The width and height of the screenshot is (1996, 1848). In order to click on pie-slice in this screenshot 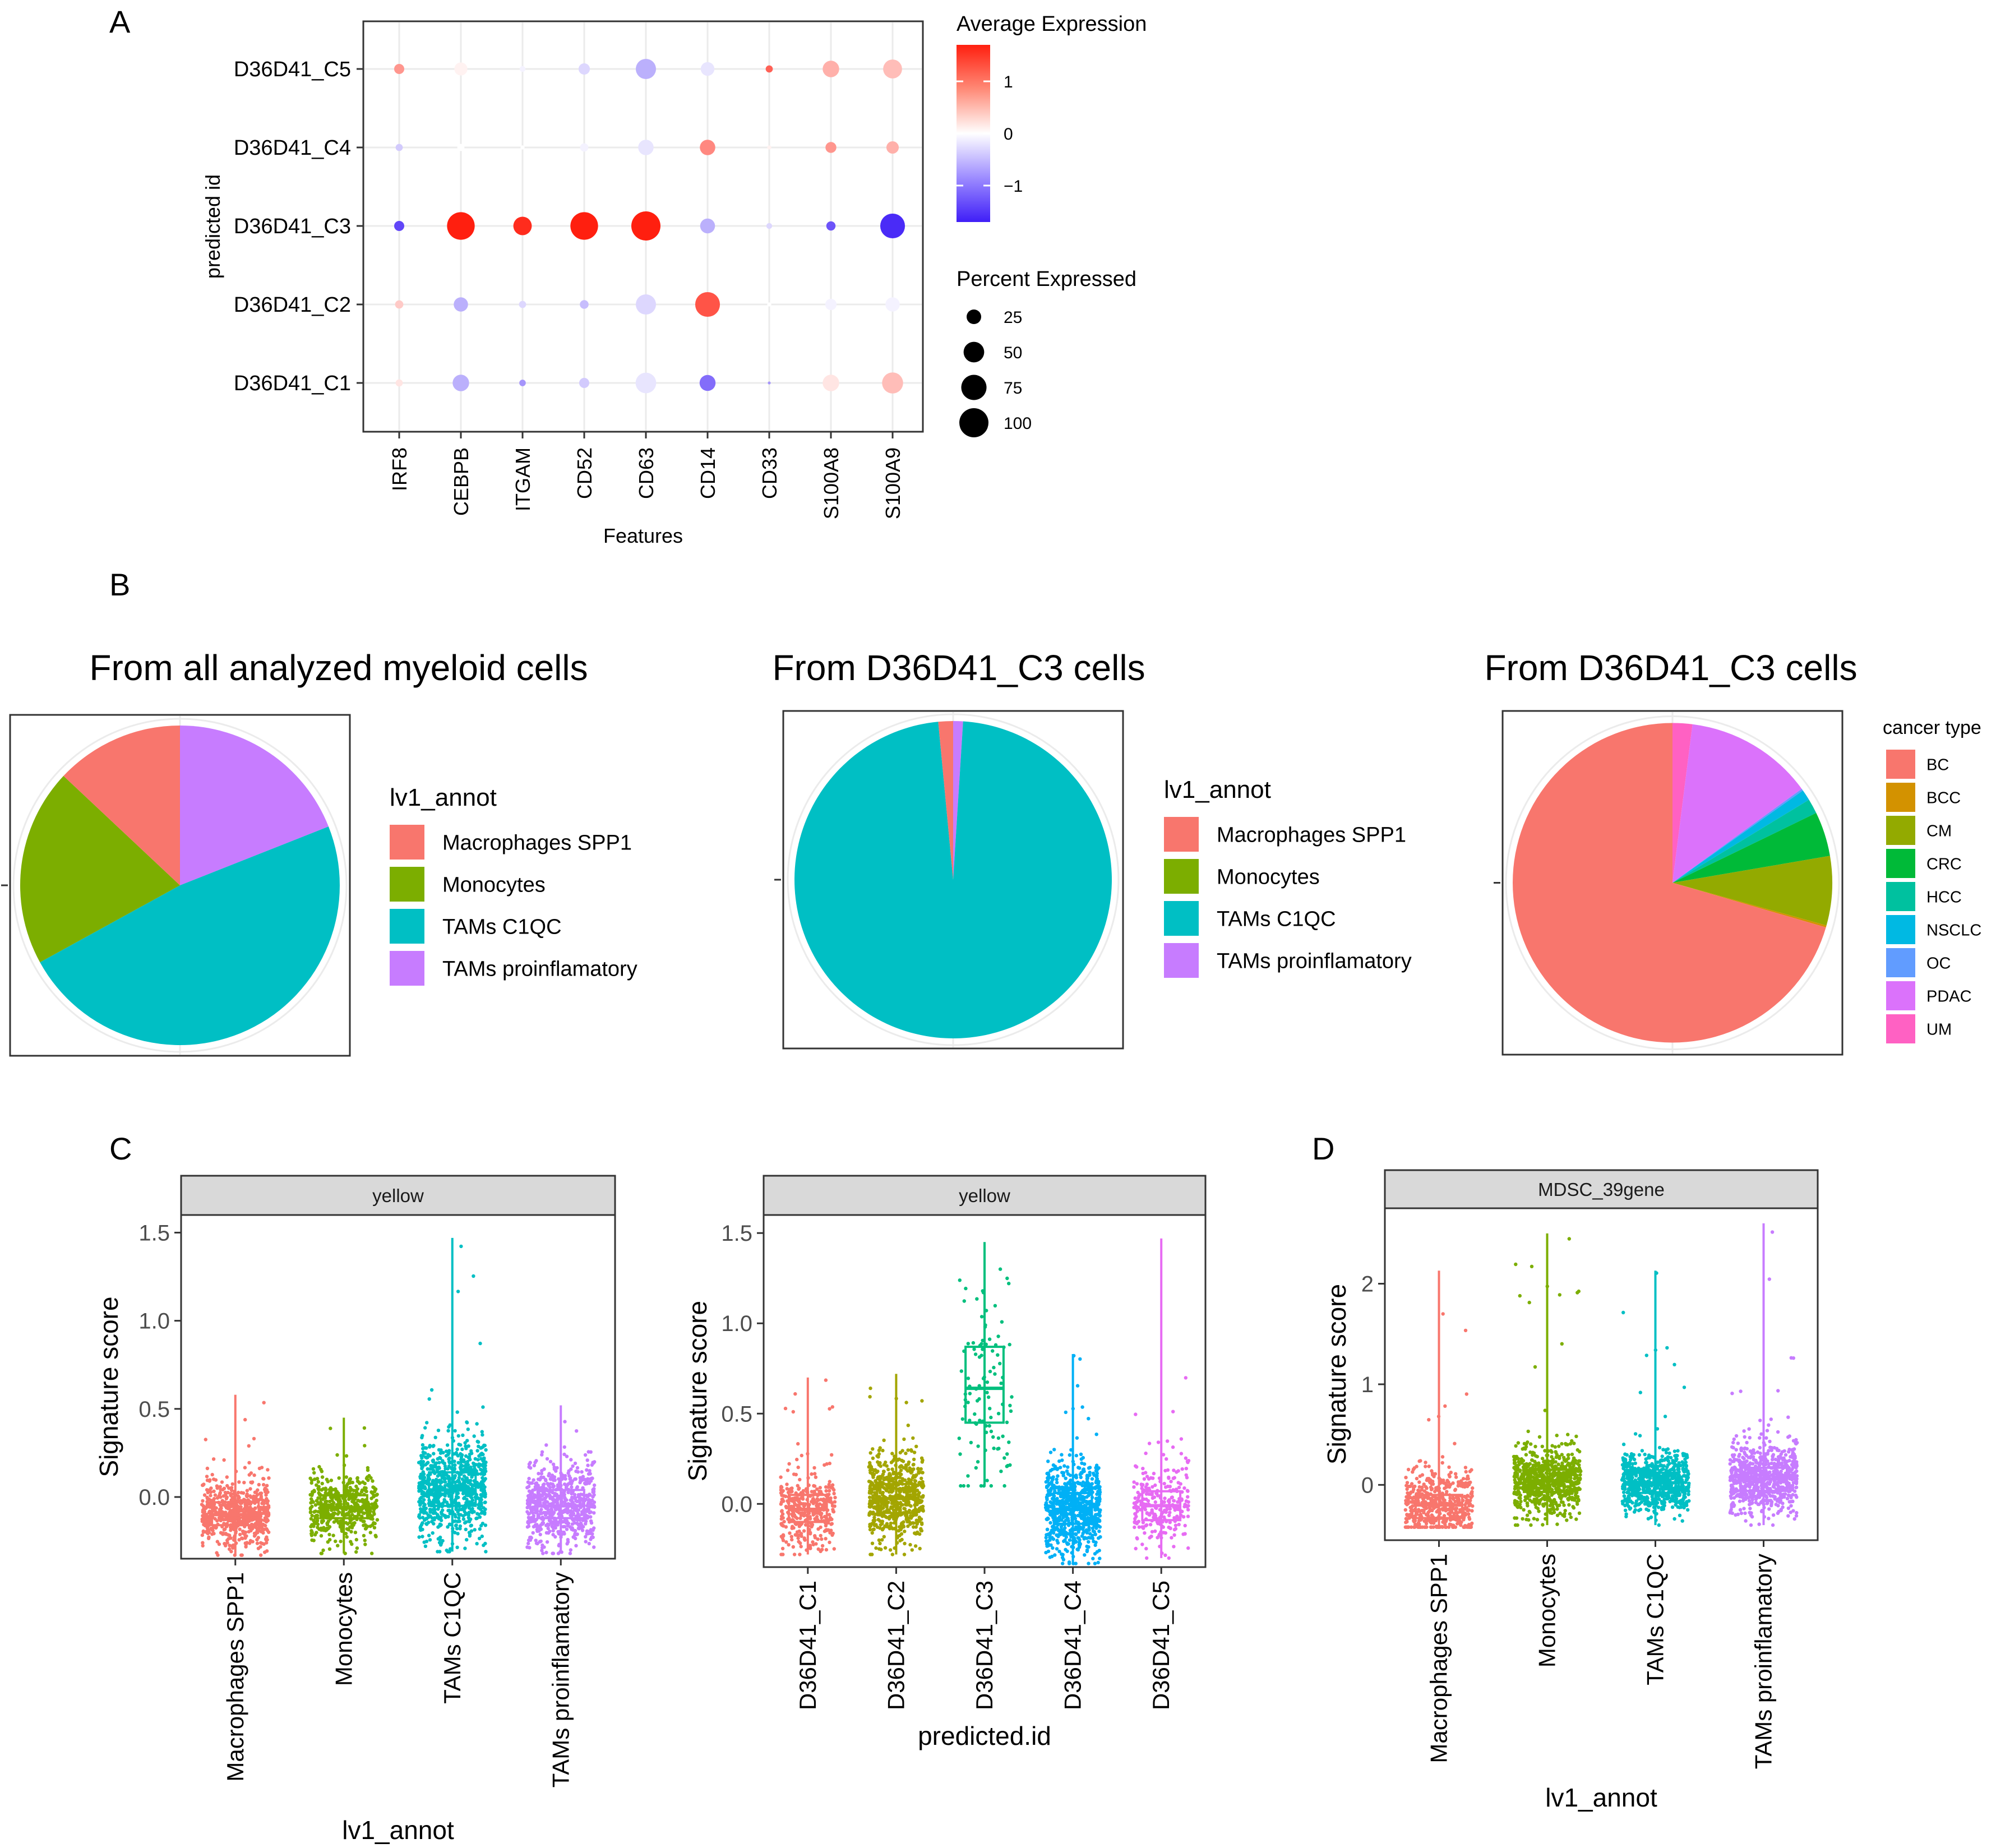, I will do `click(1744, 841)`.